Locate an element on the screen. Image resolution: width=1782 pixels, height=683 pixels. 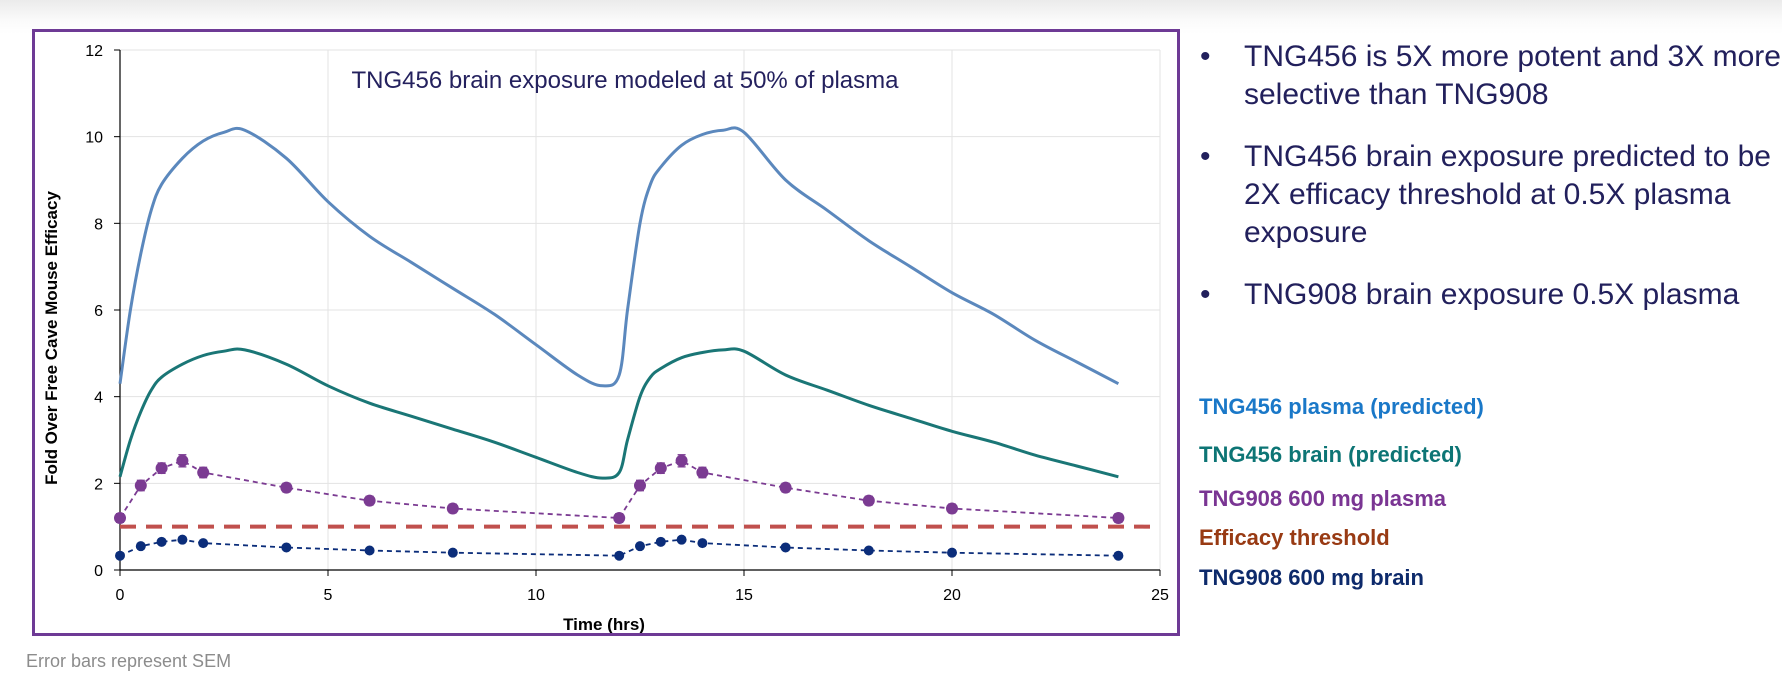
series-tng908-600-mg-brain is located at coordinates (619, 547).